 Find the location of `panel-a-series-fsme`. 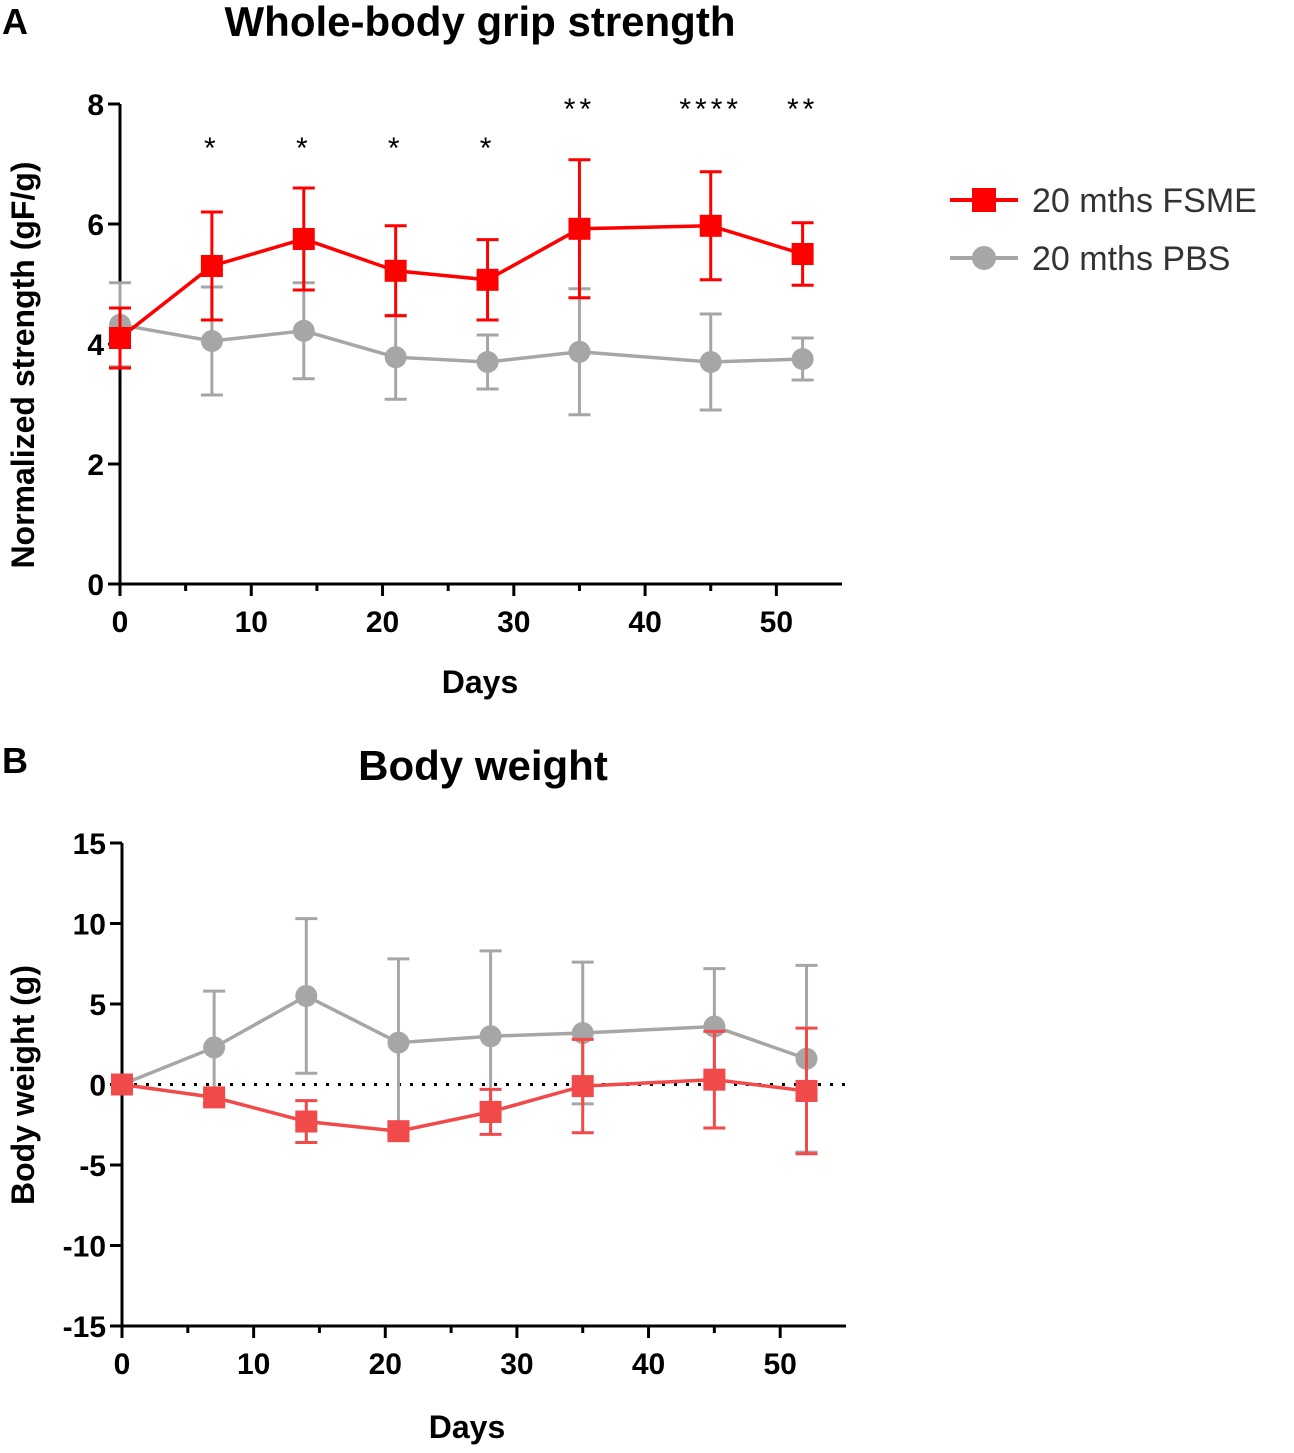

panel-a-series-fsme is located at coordinates (461, 264).